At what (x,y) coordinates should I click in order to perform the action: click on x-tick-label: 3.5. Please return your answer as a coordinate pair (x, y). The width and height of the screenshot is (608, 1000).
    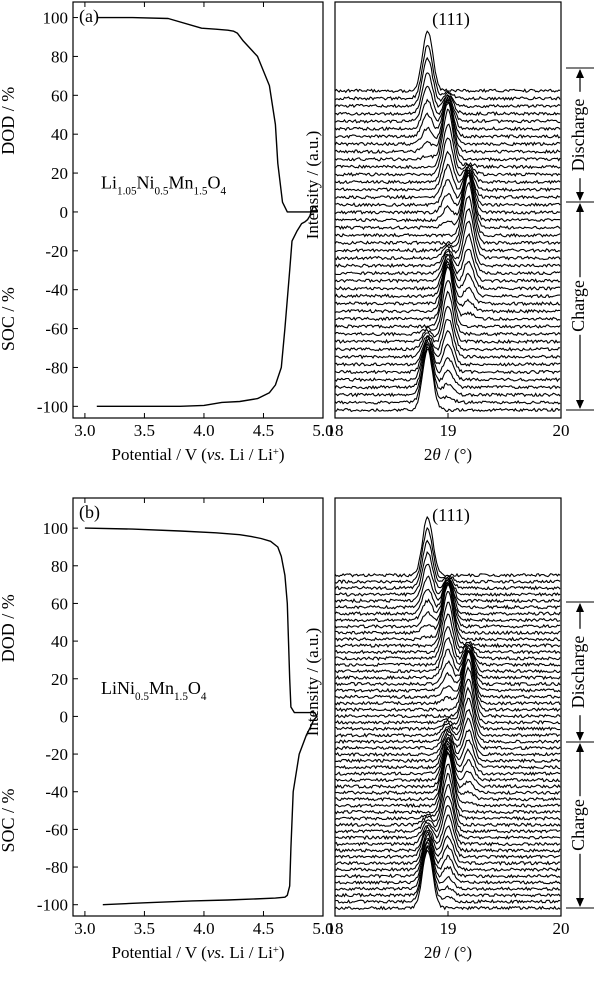
    Looking at the image, I should click on (144, 430).